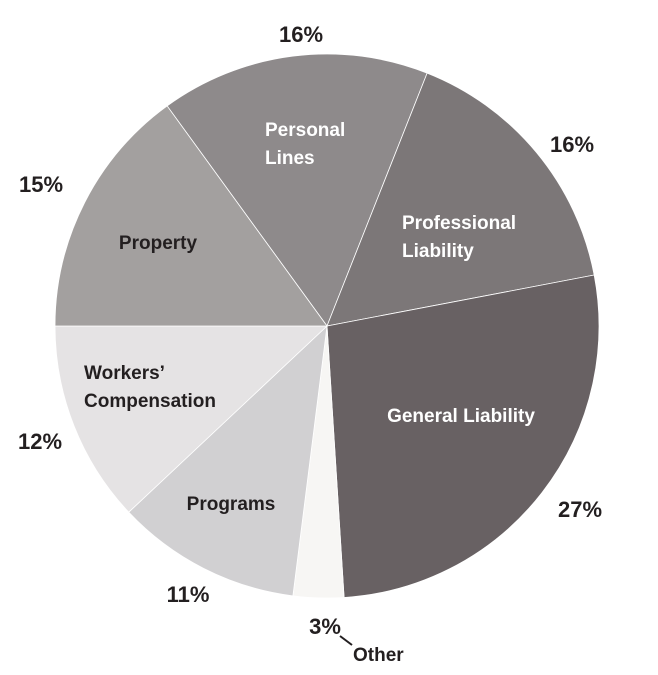 The width and height of the screenshot is (658, 675). Describe the element at coordinates (40, 441) in the screenshot. I see `pct-label-workers-compensation: 12%` at that location.